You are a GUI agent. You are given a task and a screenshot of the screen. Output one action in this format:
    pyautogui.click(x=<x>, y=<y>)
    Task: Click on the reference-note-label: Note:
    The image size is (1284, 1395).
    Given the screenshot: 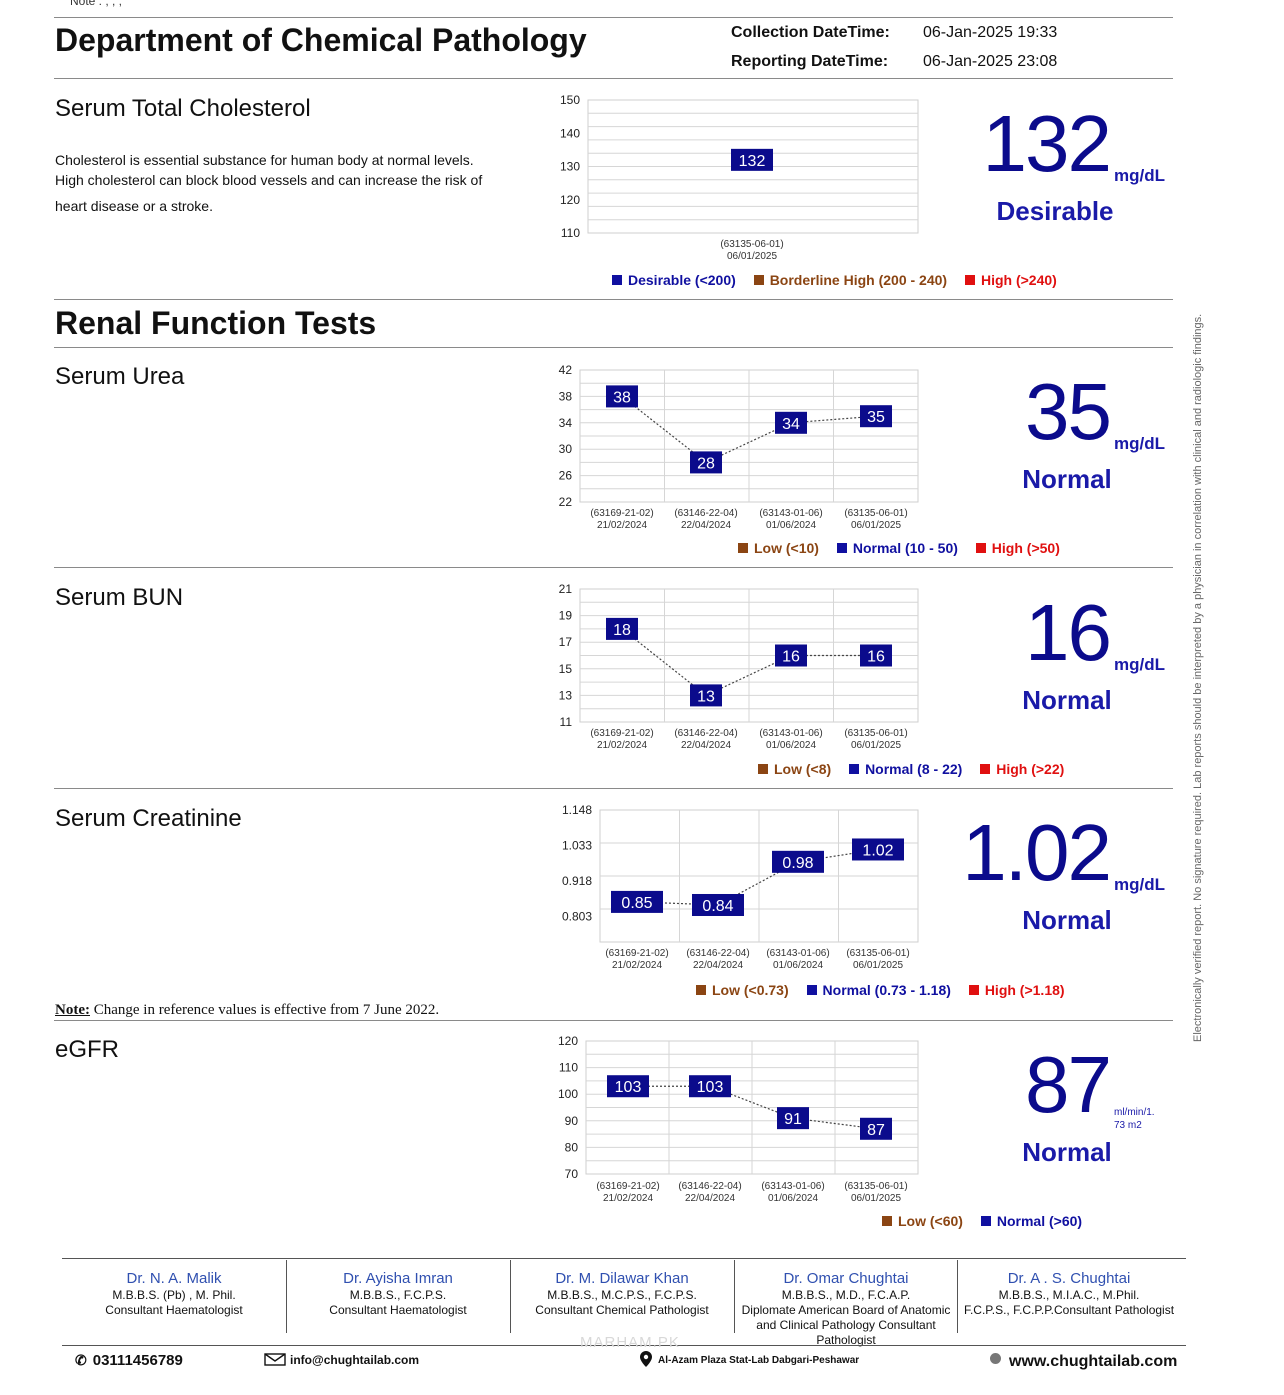 What is the action you would take?
    pyautogui.click(x=72, y=1010)
    